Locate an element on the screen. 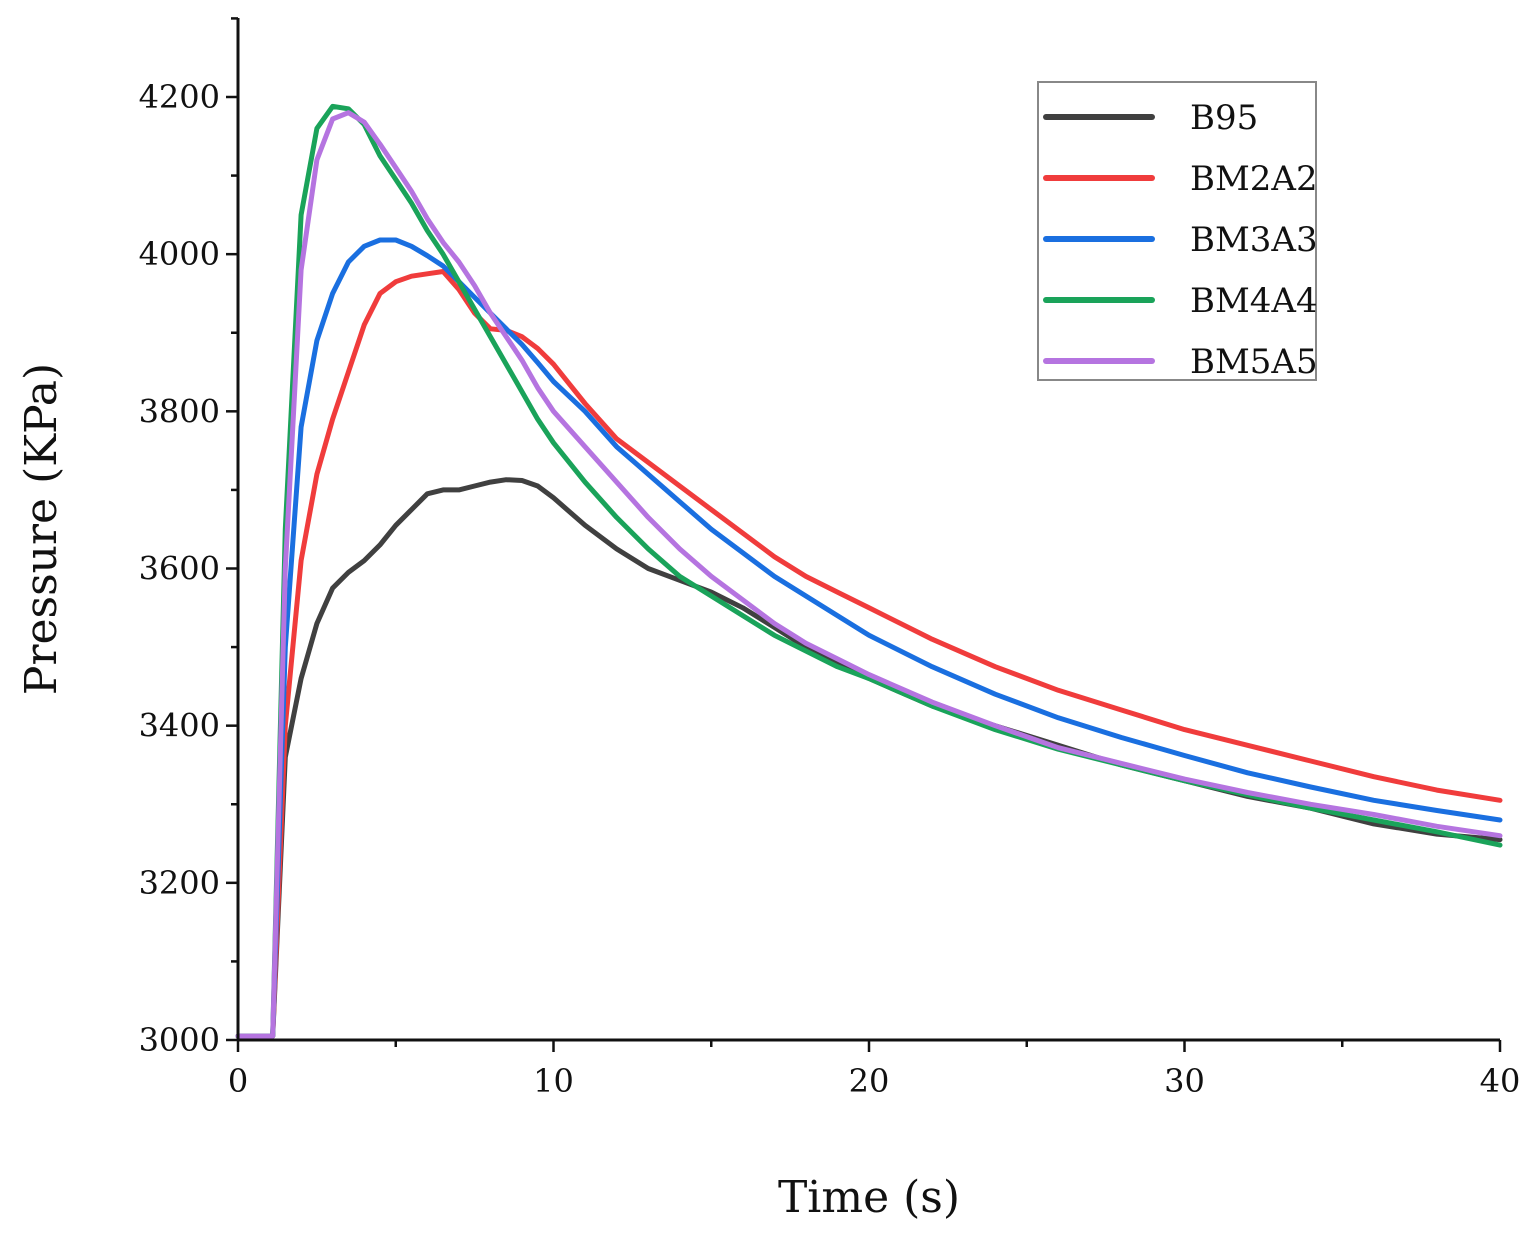 This screenshot has width=1533, height=1236. y-tick-label: 4200 is located at coordinates (179, 97).